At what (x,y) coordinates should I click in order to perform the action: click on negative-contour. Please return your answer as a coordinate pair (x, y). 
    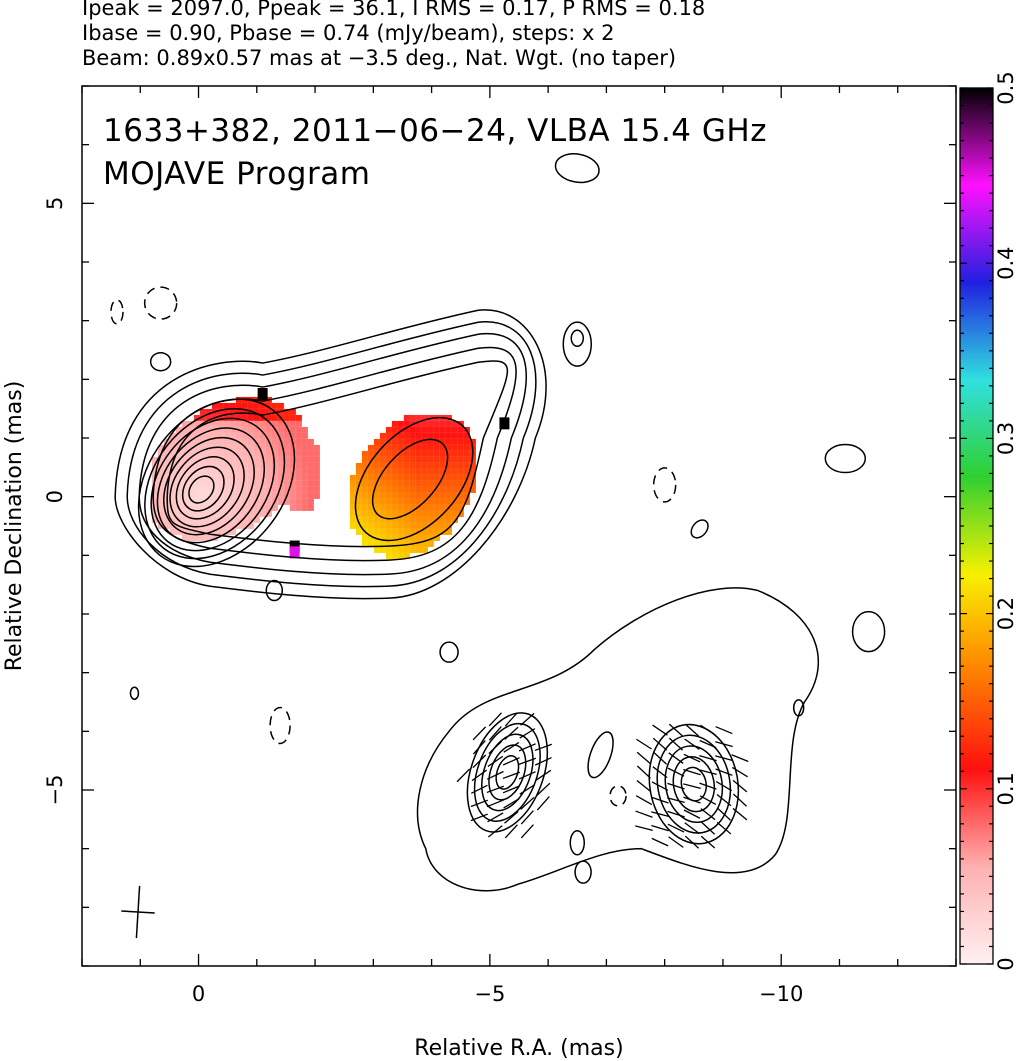
    Looking at the image, I should click on (664, 485).